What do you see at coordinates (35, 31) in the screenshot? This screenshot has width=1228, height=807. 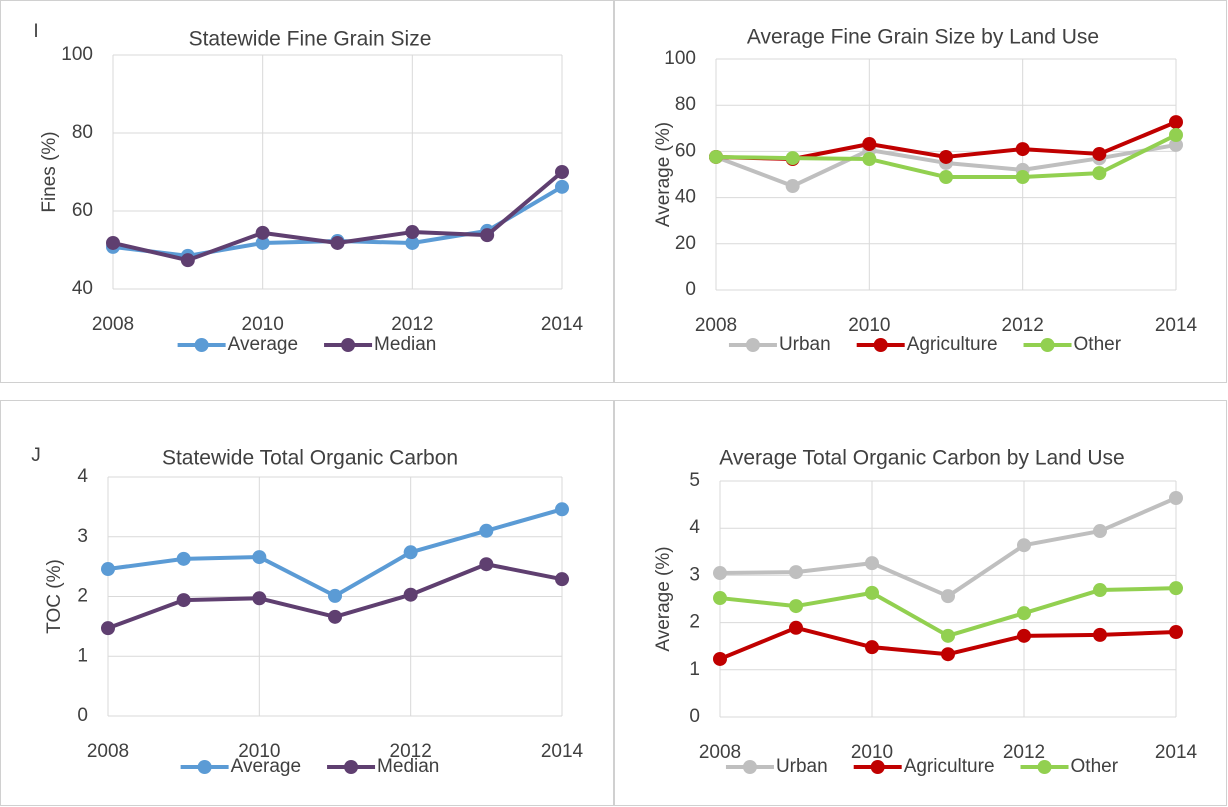 I see `panel-label: I` at bounding box center [35, 31].